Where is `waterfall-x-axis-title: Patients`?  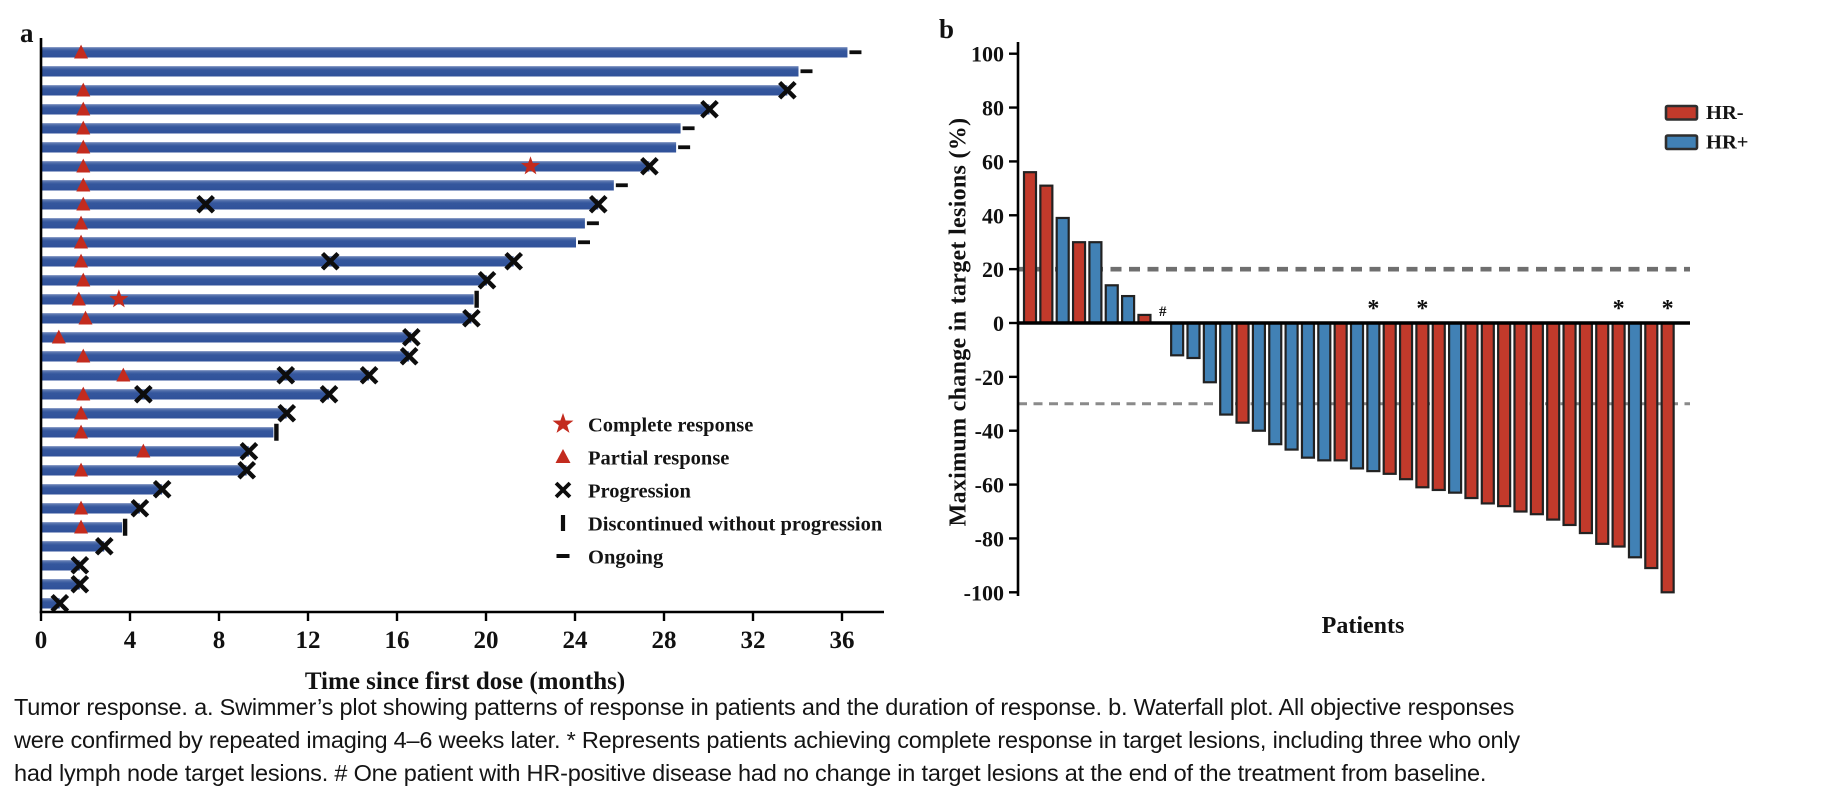 waterfall-x-axis-title: Patients is located at coordinates (1363, 626).